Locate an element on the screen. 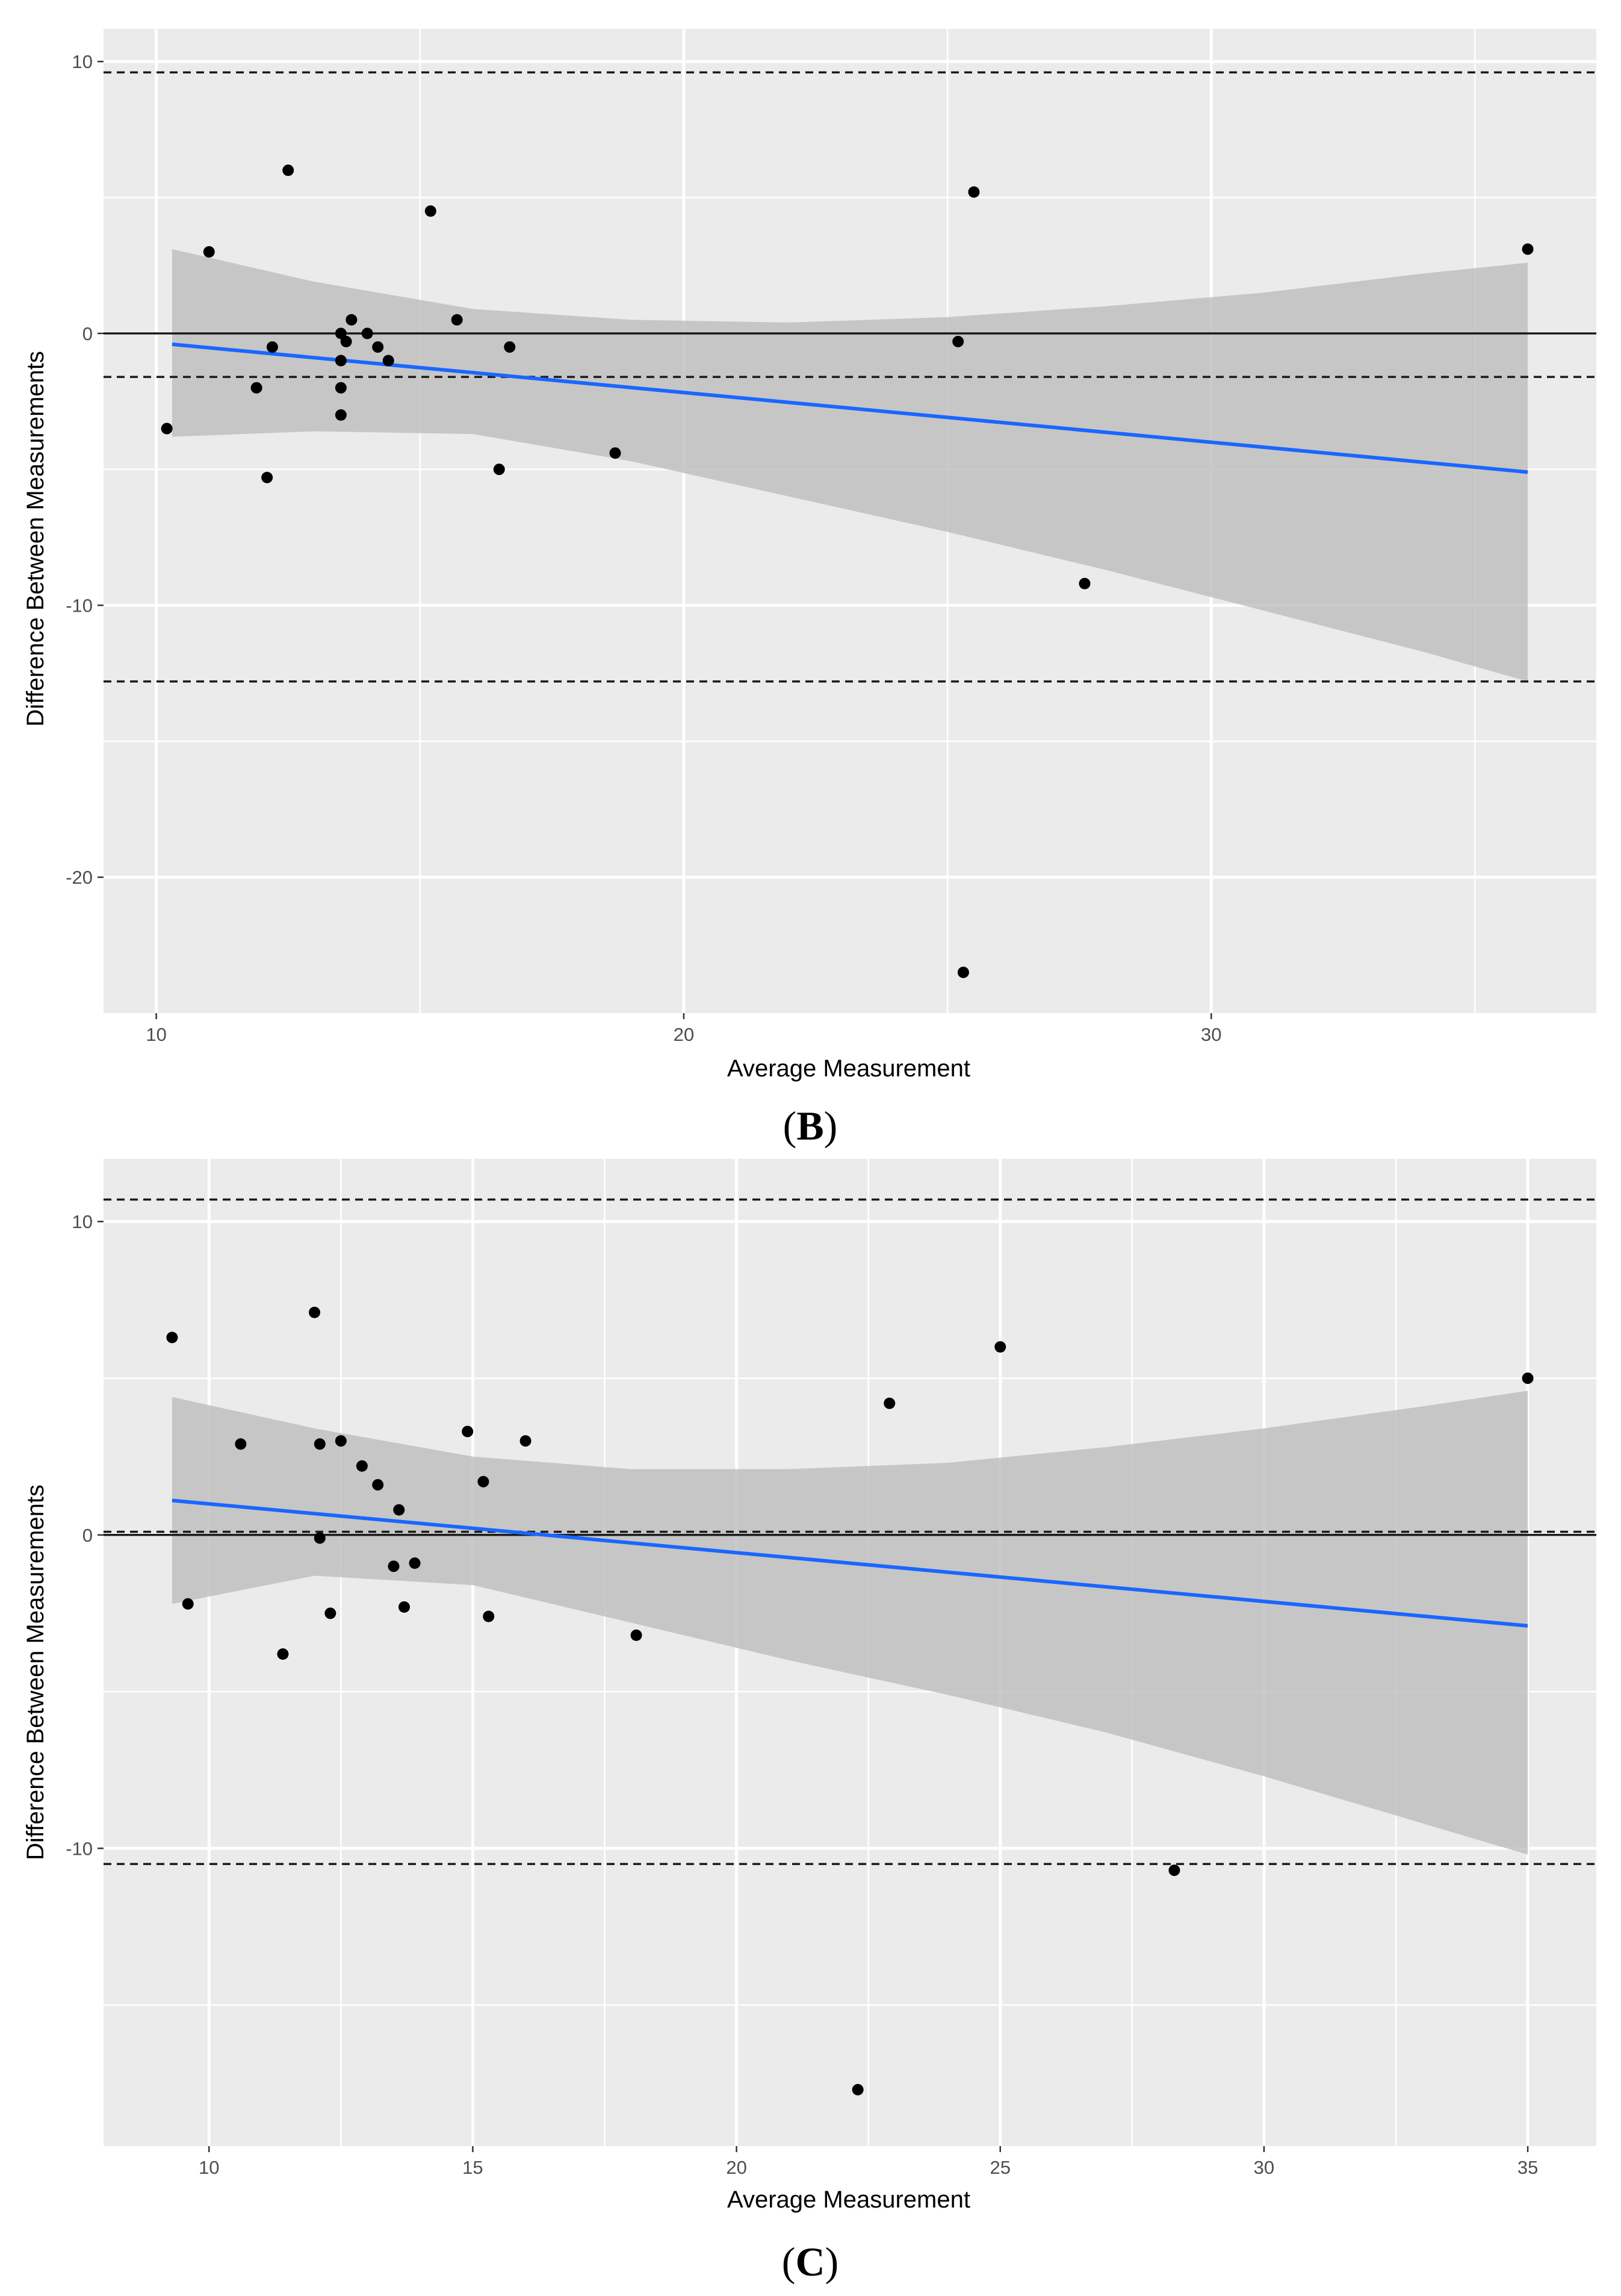 The width and height of the screenshot is (1621, 2296). svg-text: (C) is located at coordinates (810, 2262).